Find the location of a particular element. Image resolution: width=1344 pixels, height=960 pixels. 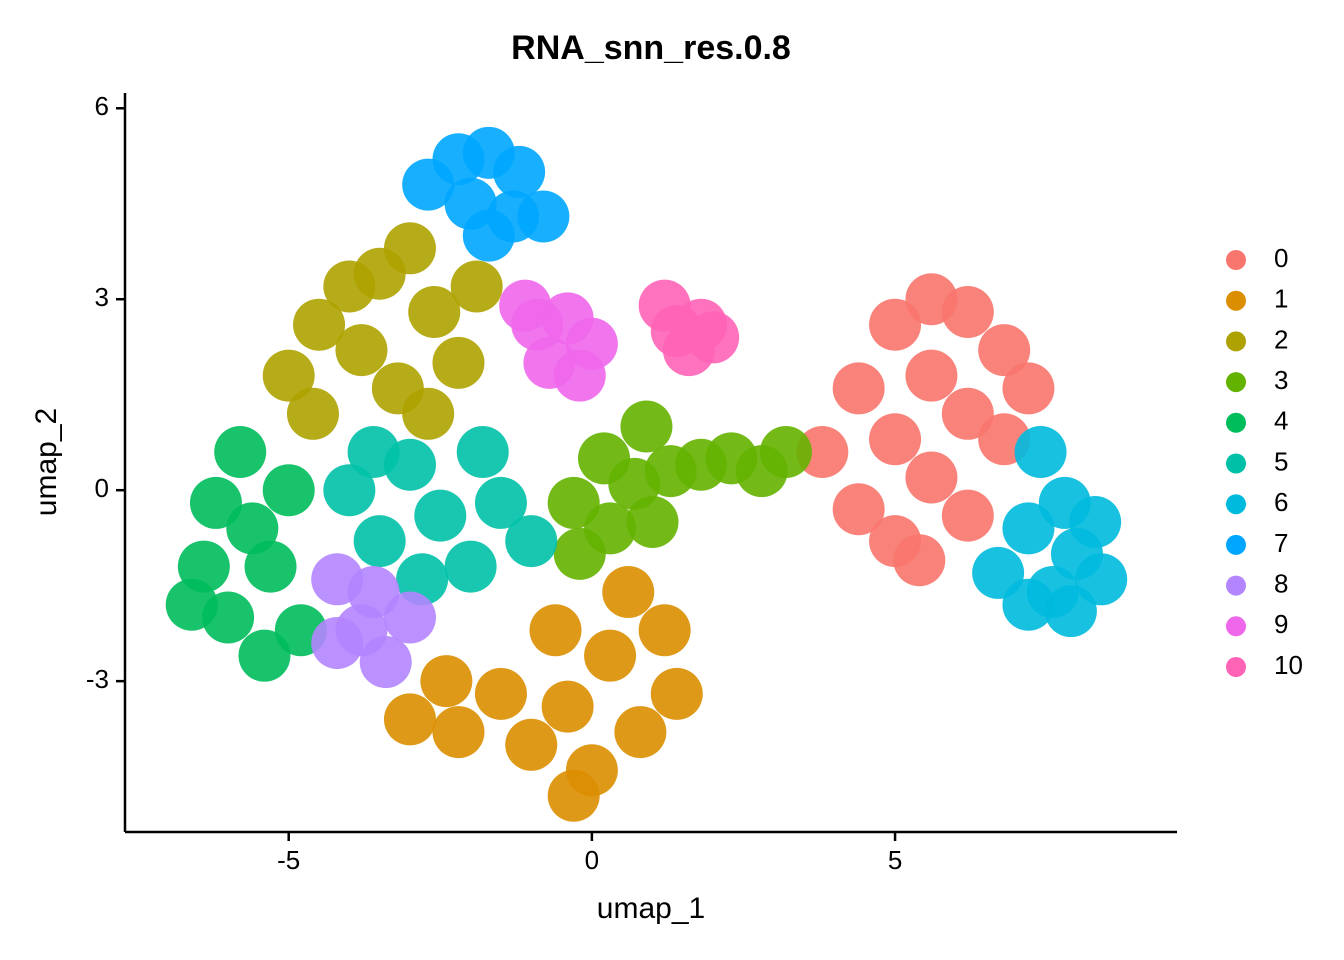

legend-label: 0 is located at coordinates (1281, 258).